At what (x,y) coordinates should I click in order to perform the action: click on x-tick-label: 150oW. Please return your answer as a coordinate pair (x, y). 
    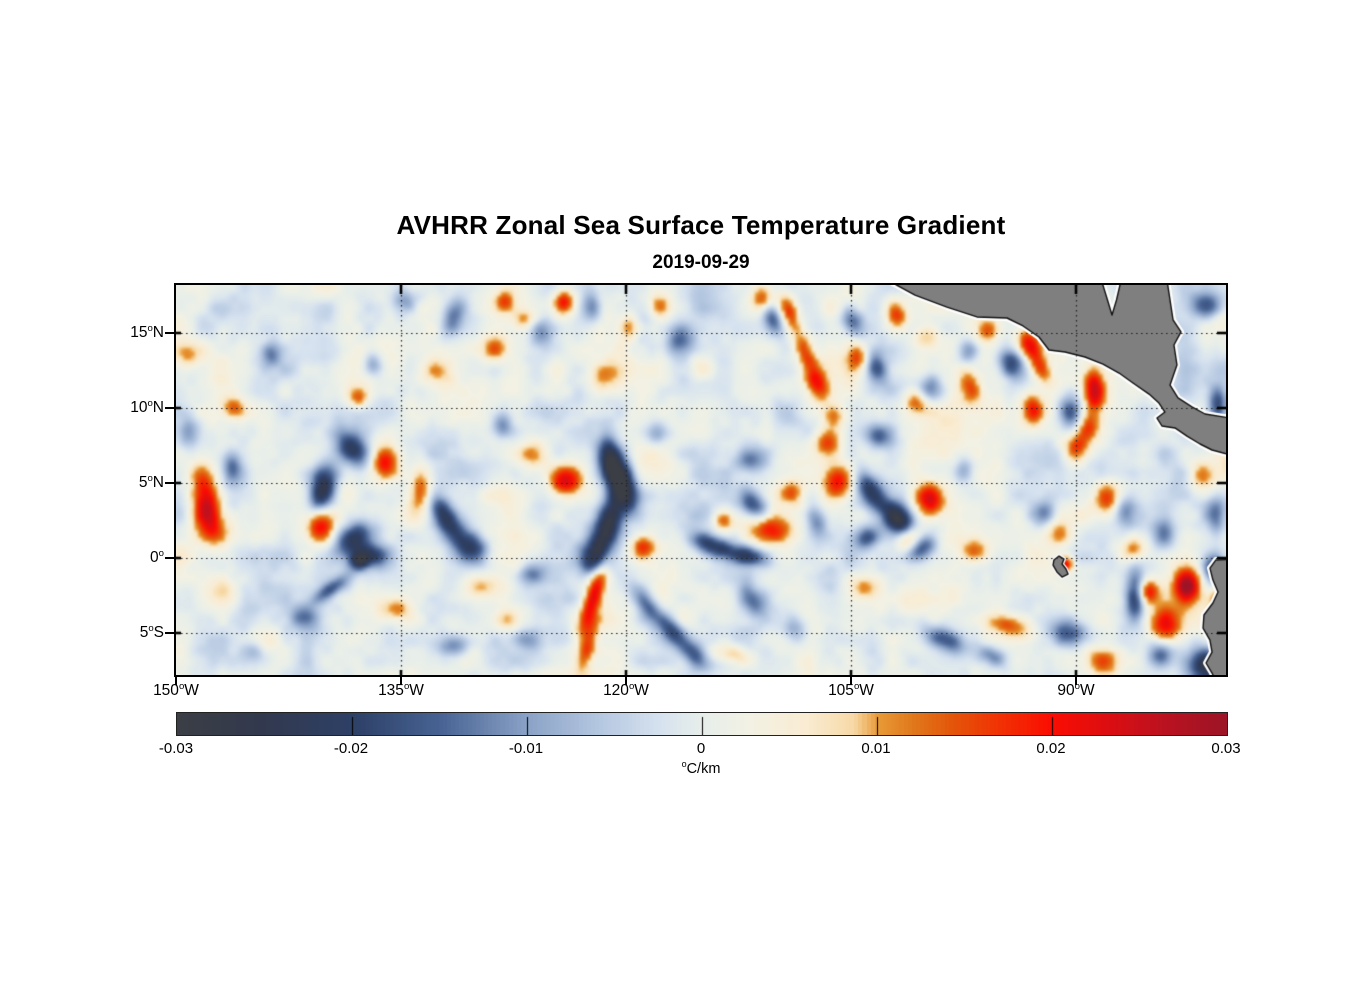
    Looking at the image, I should click on (176, 689).